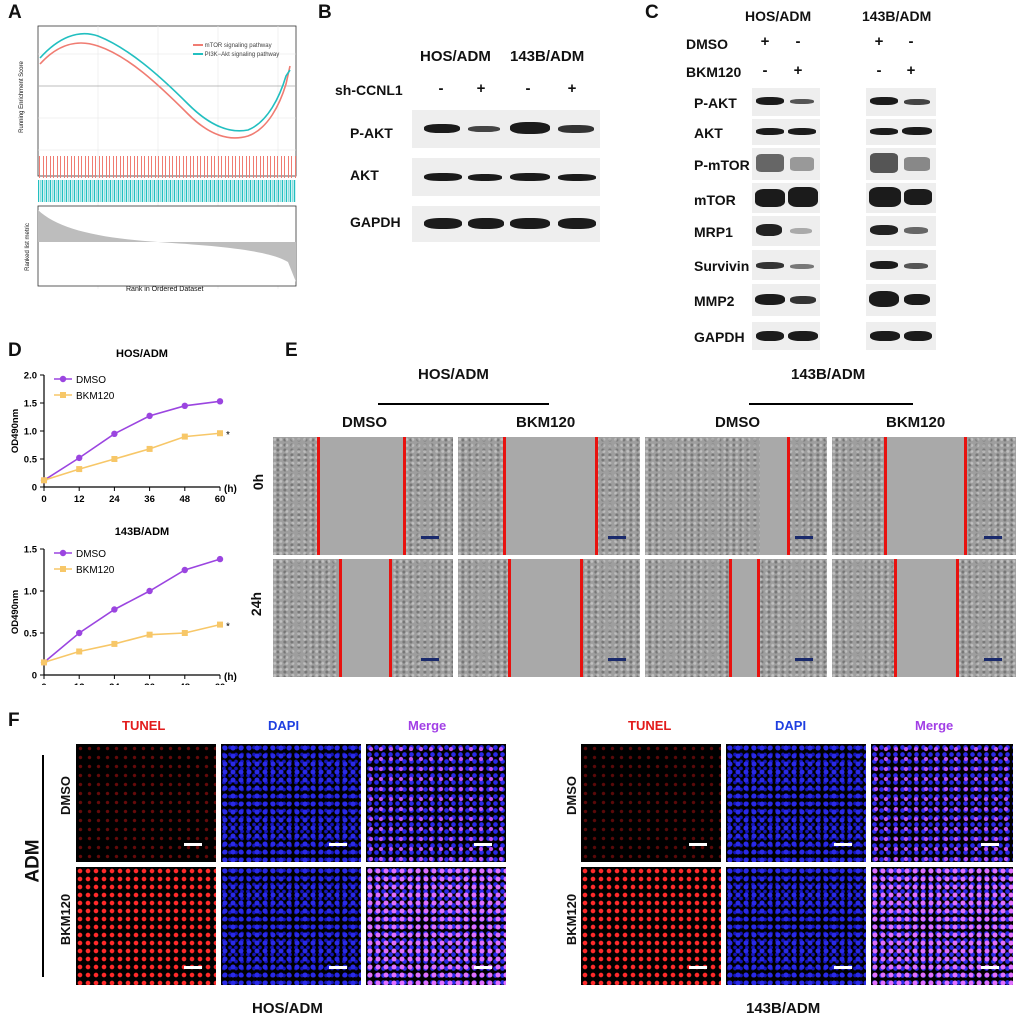 The image size is (1020, 1022). What do you see at coordinates (436, 803) in the screenshot?
I see `f-hos-dmso-merge` at bounding box center [436, 803].